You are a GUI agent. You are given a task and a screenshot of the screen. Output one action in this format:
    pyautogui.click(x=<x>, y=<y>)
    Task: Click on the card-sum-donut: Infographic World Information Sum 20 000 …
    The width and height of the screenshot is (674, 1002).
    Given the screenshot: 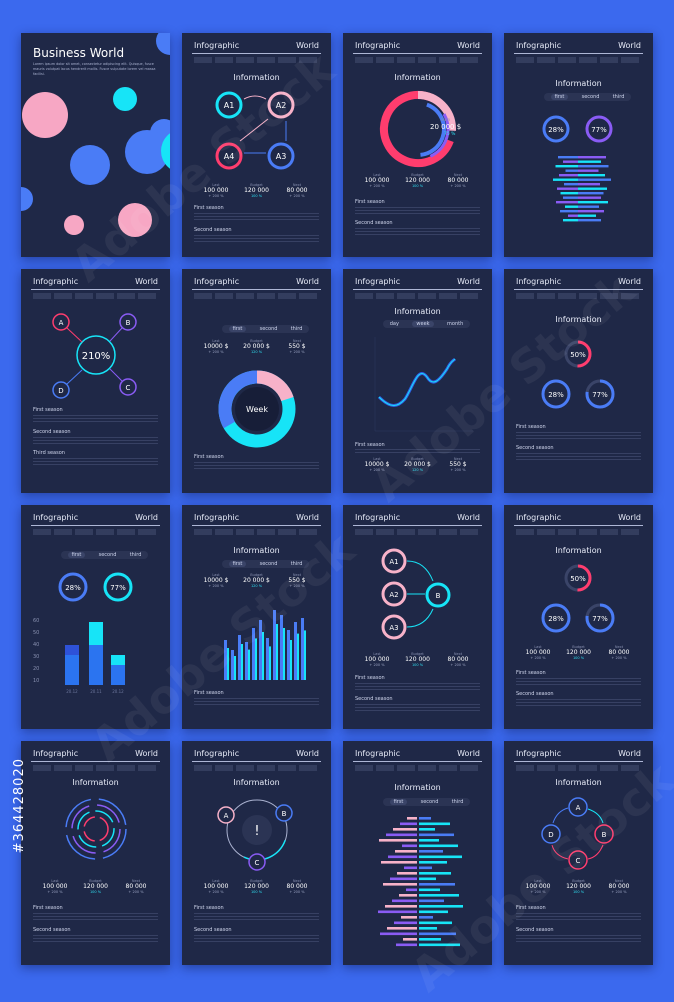 What is the action you would take?
    pyautogui.click(x=417, y=145)
    